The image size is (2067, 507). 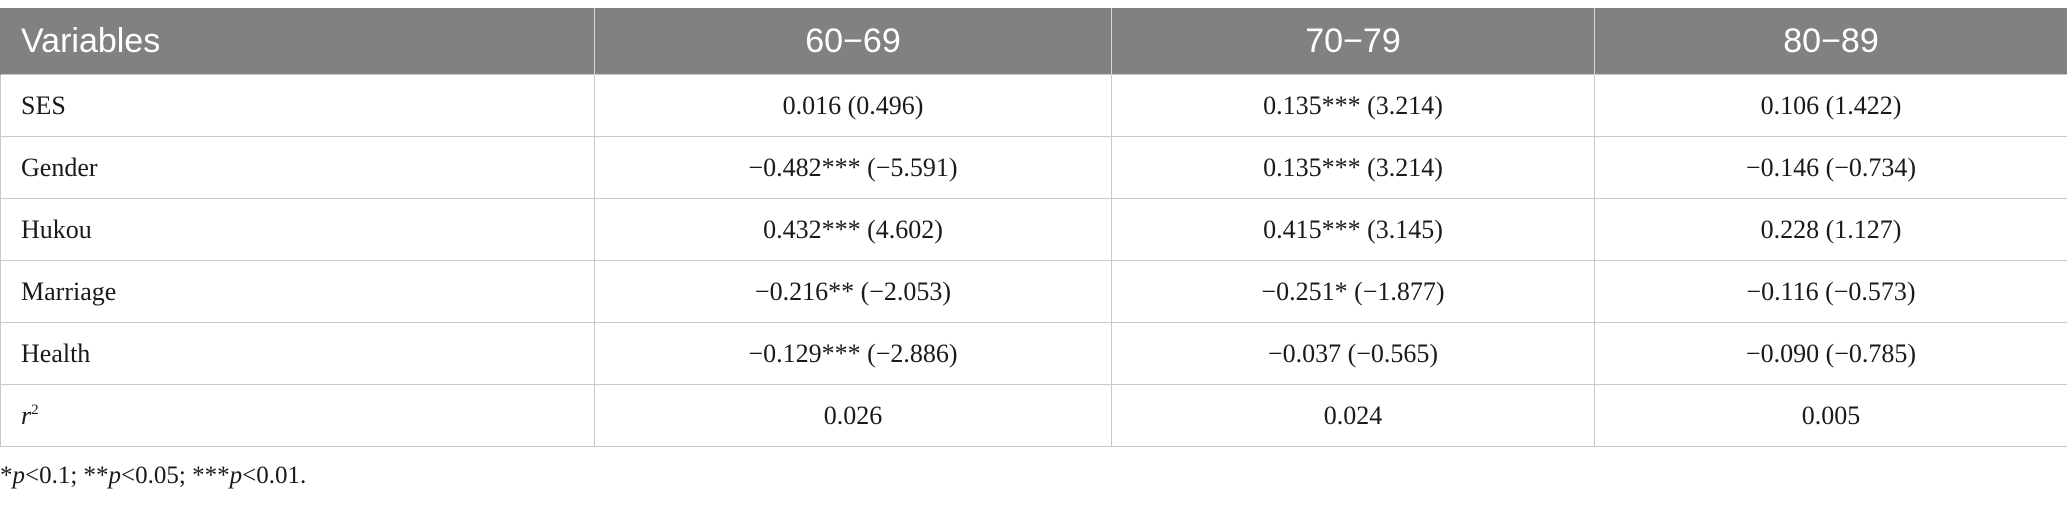 I want to click on header-age-70-79: 70−79, so click(x=1353, y=41).